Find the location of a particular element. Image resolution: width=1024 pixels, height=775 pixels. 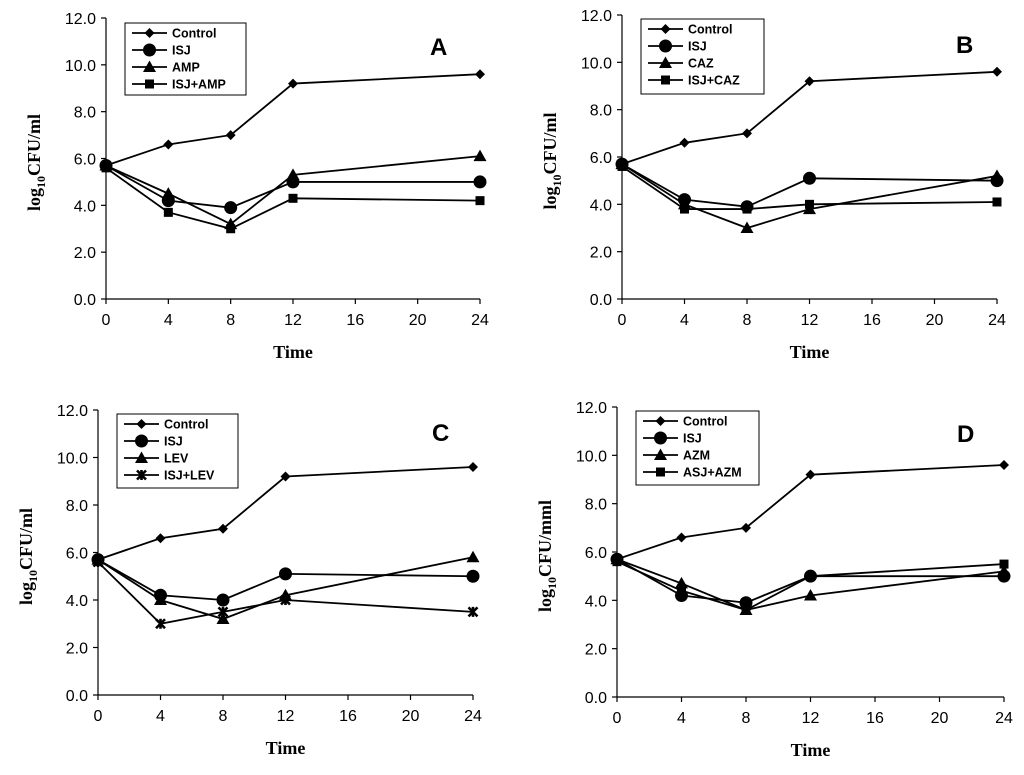

series-caz is located at coordinates (809, 195).